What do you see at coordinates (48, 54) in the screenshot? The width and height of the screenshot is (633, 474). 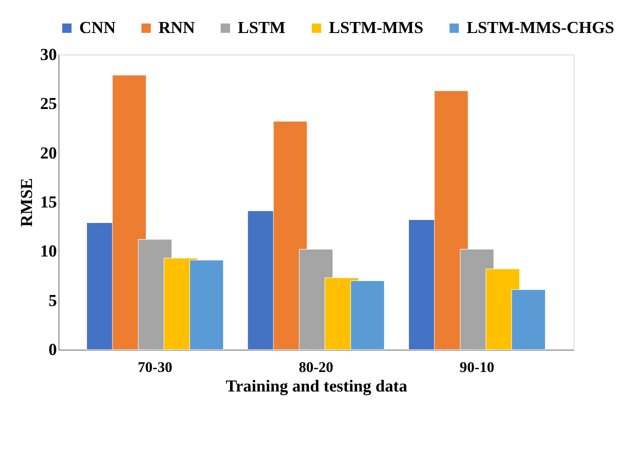 I see `y-tick-label: 30` at bounding box center [48, 54].